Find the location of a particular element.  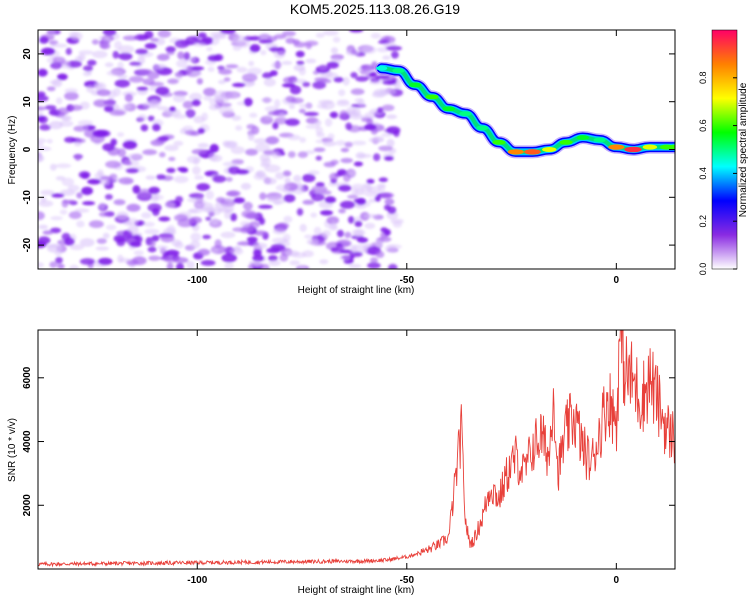

y-tick-label: 2000 is located at coordinates (27, 505).